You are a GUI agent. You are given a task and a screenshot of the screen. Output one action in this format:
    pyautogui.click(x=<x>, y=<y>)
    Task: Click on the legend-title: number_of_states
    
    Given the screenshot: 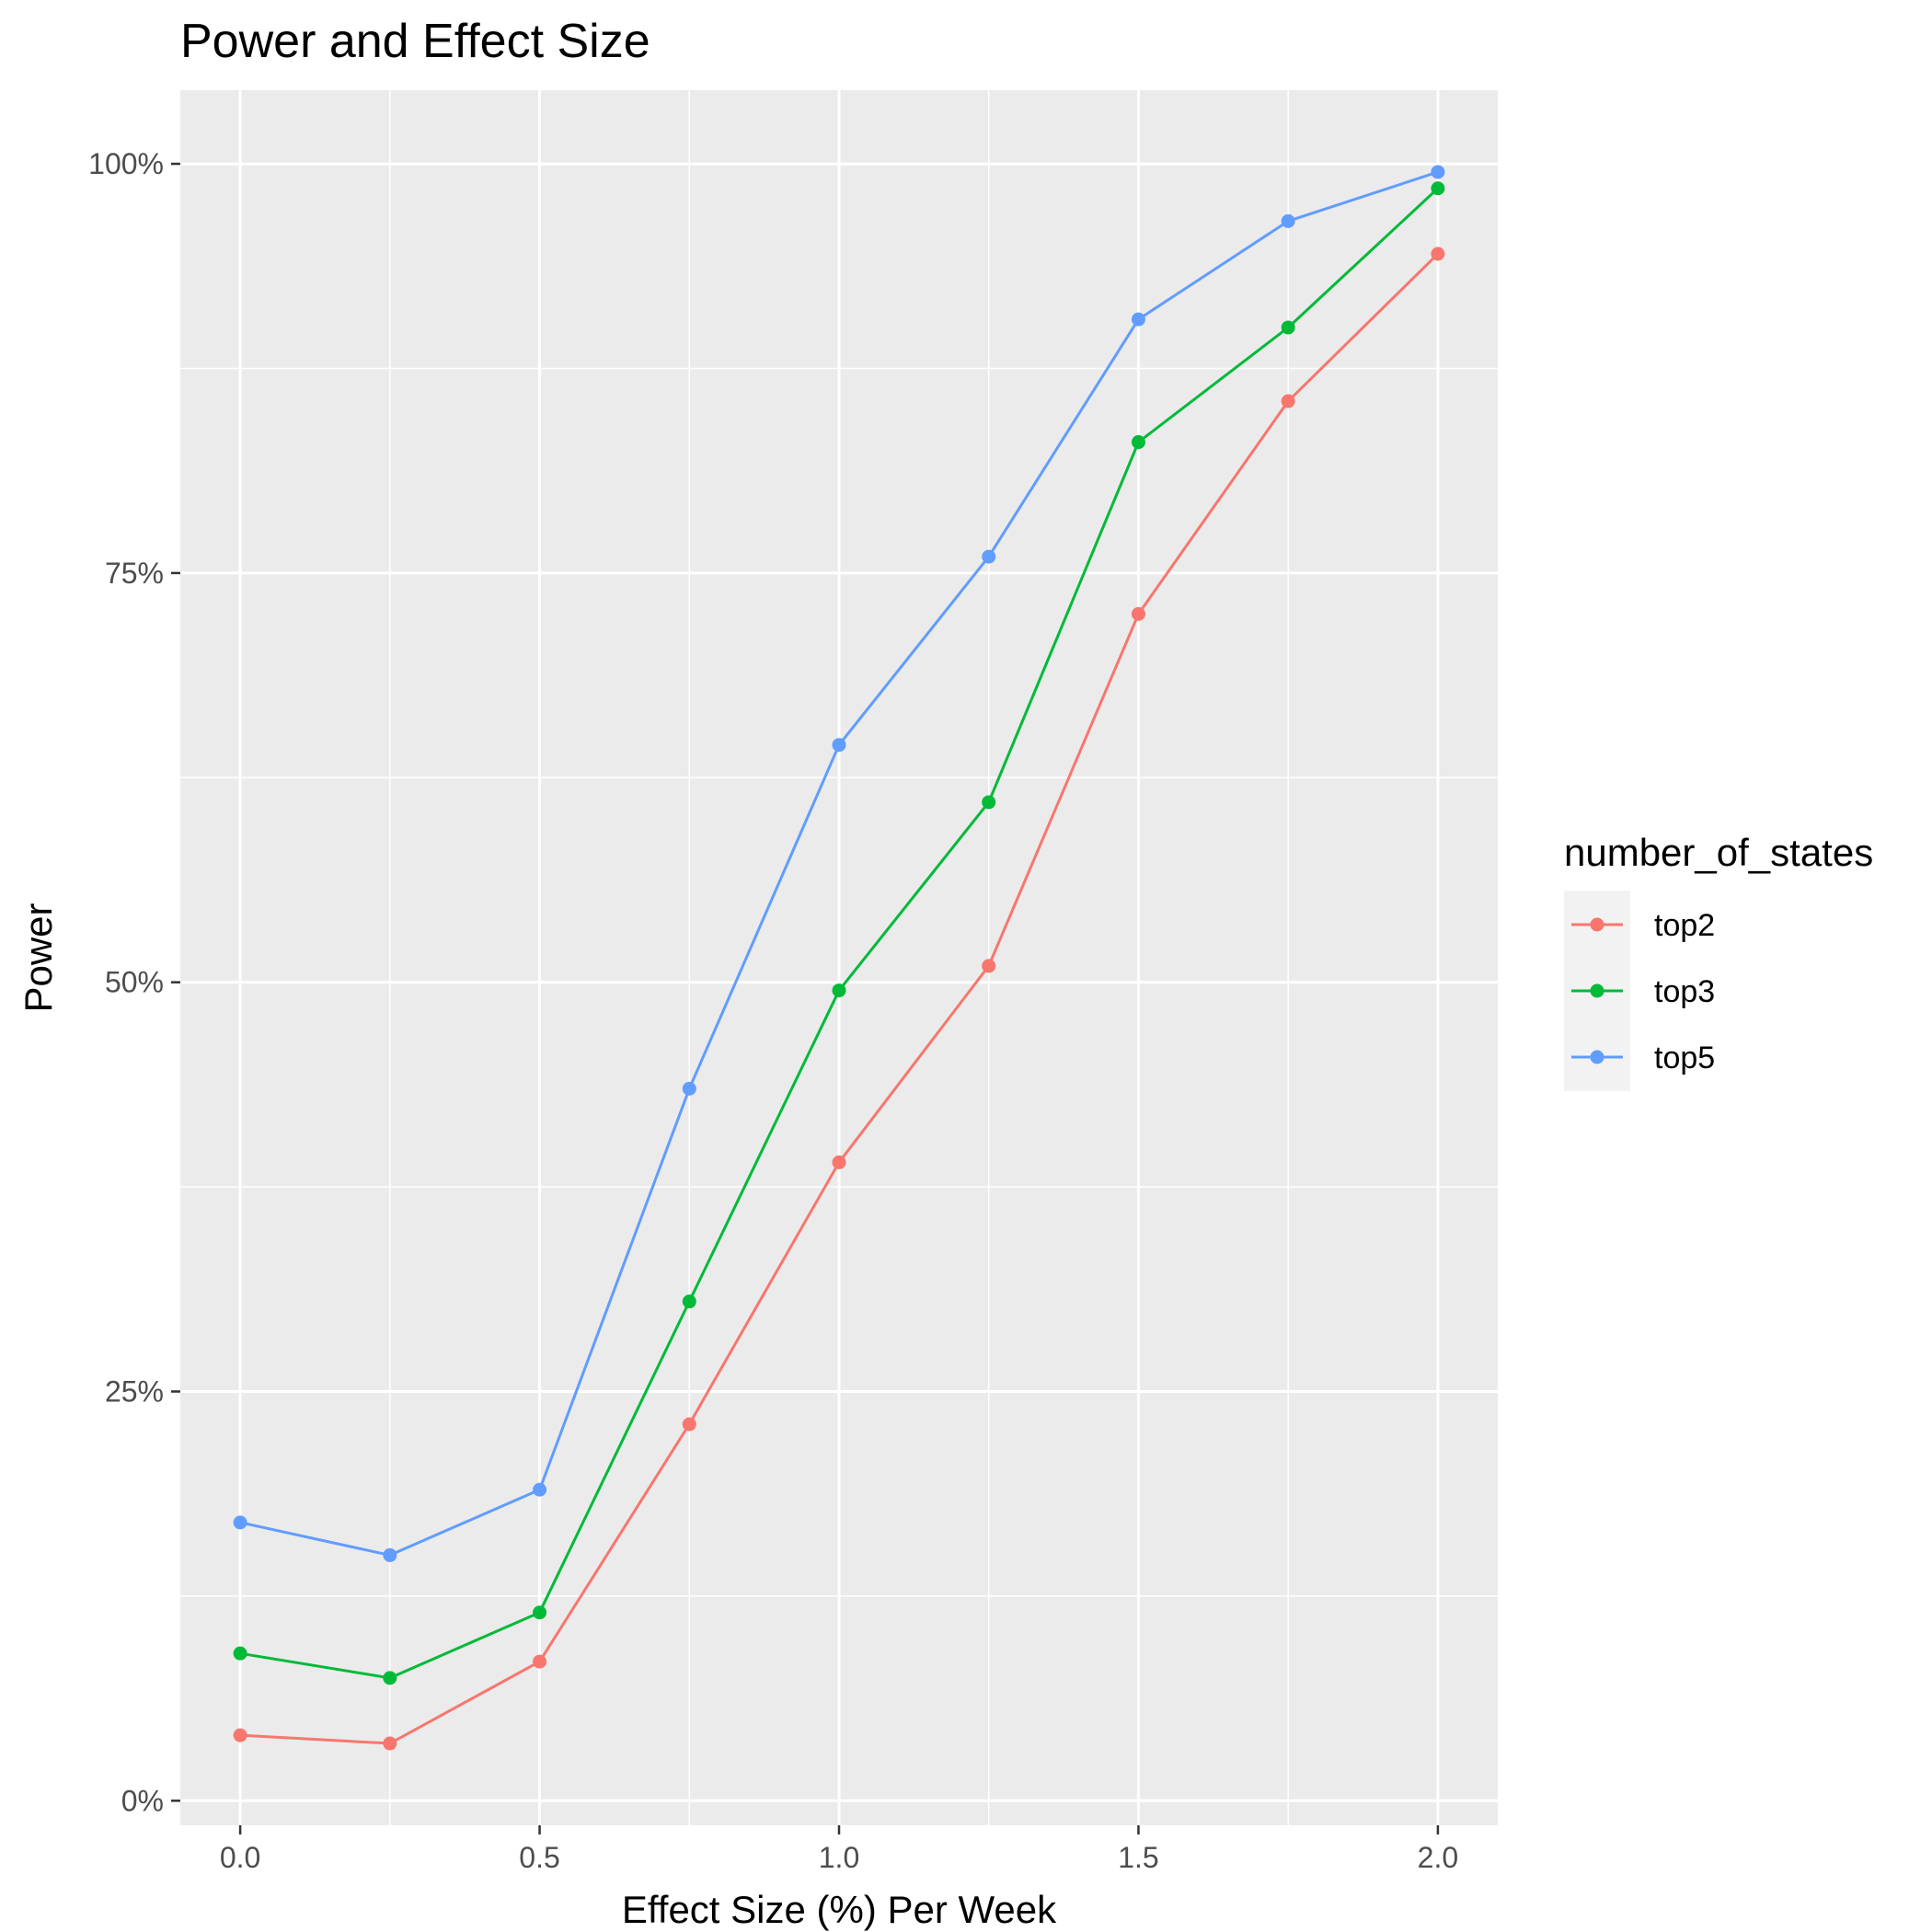 What is the action you would take?
    pyautogui.click(x=1718, y=852)
    